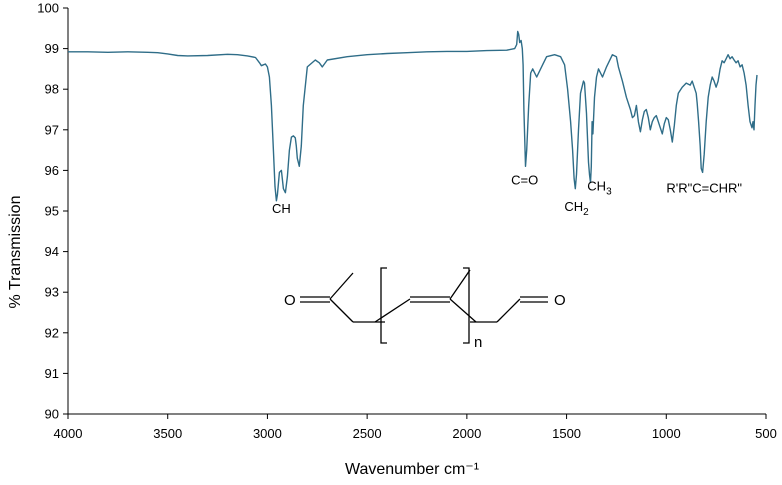 Image resolution: width=782 pixels, height=485 pixels. I want to click on peak-annotation: R'R"C=CHR", so click(704, 188).